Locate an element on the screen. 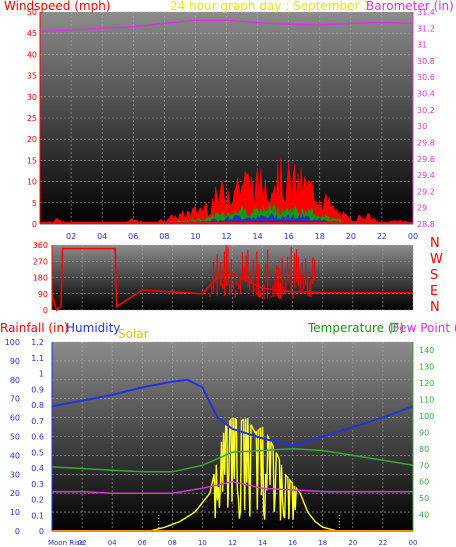 Image resolution: width=456 pixels, height=547 pixels. compass-label: S is located at coordinates (434, 275).